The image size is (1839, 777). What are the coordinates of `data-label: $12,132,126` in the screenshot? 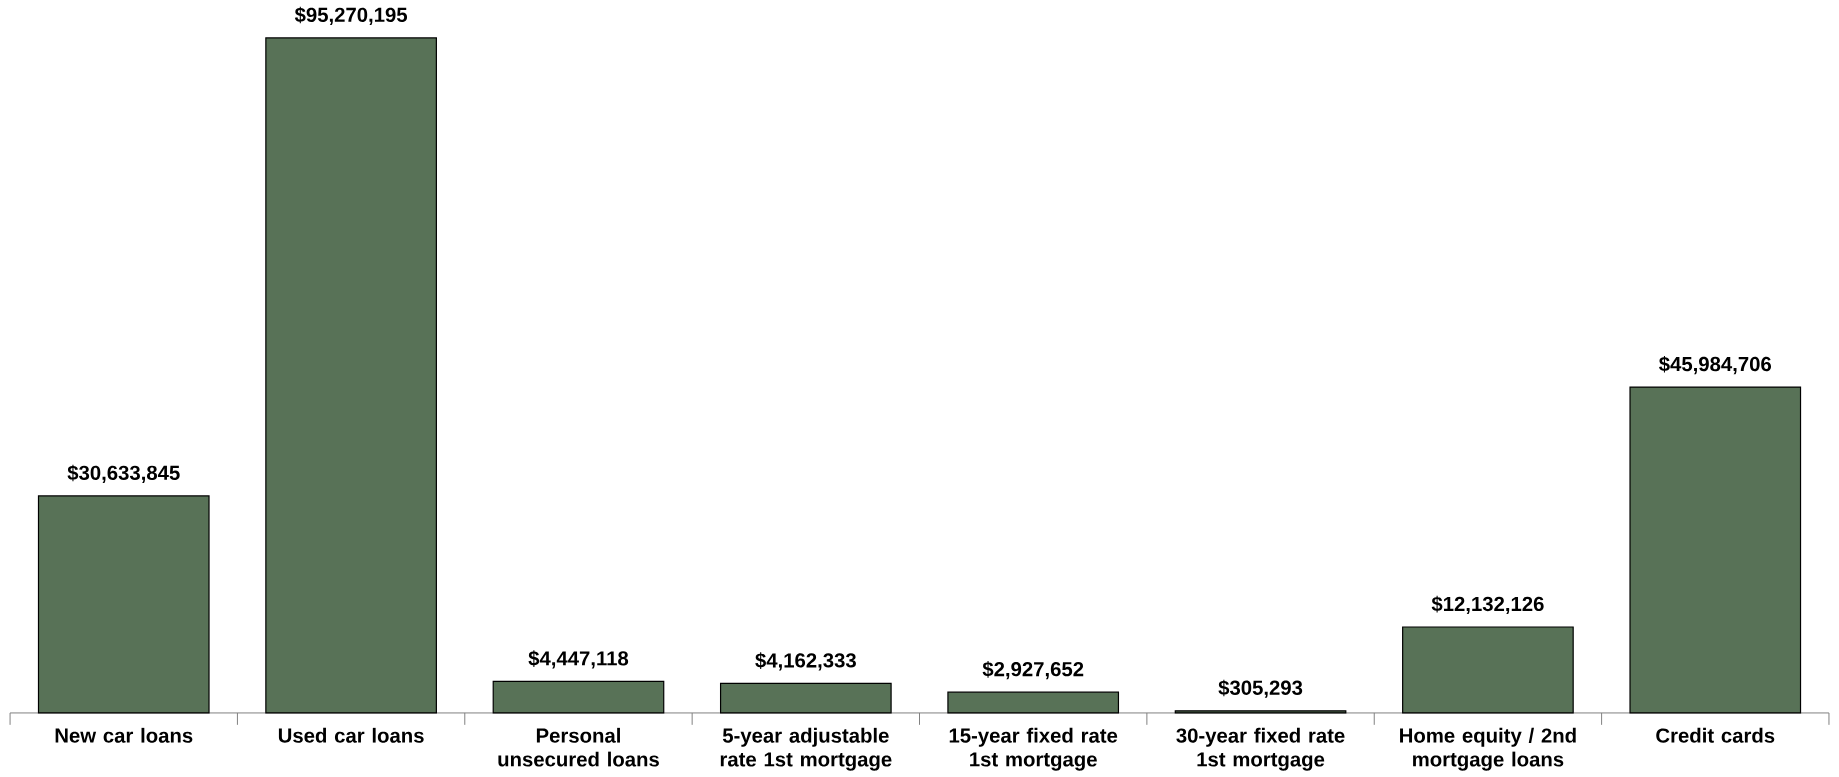 It's located at (1487, 604).